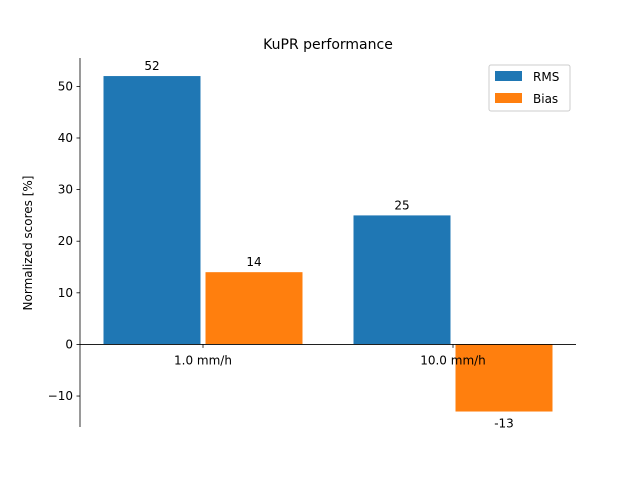 The image size is (640, 480). What do you see at coordinates (508, 76) in the screenshot?
I see `legend-swatch-rms` at bounding box center [508, 76].